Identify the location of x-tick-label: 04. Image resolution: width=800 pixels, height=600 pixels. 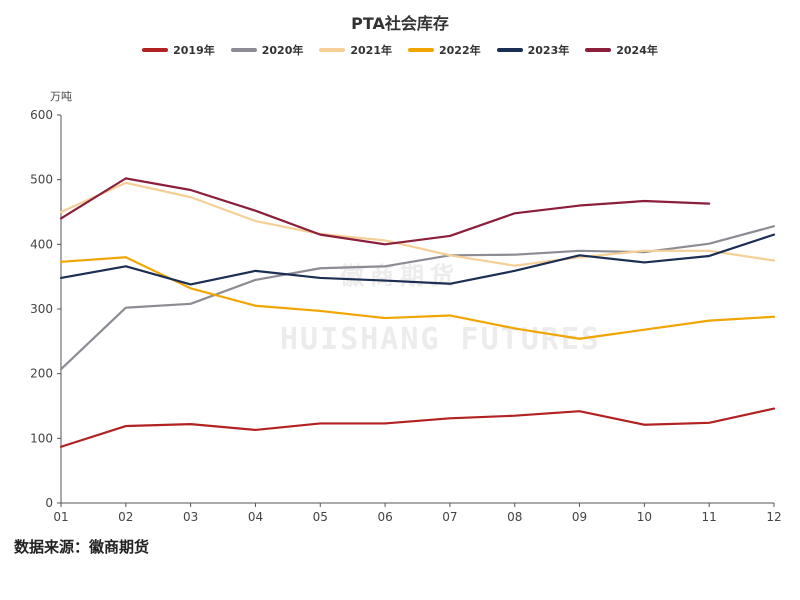
(255, 517).